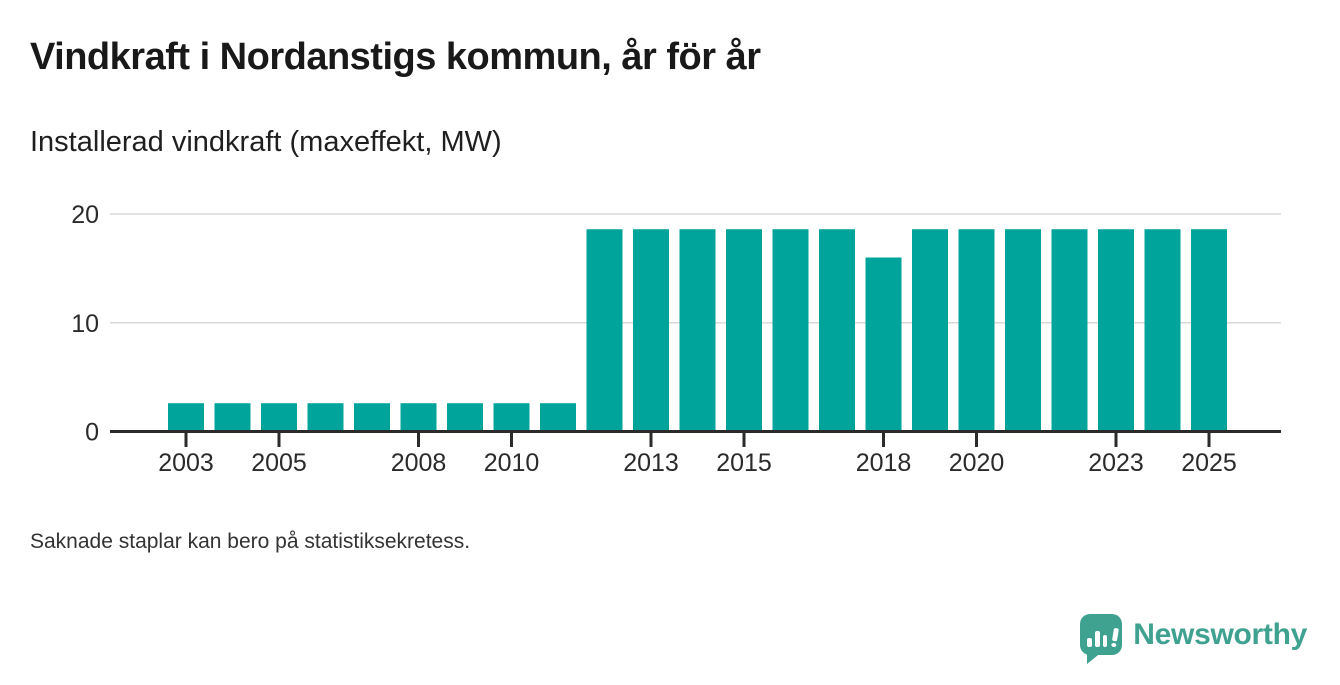 This screenshot has height=685, width=1340. Describe the element at coordinates (279, 463) in the screenshot. I see `x-tick-label-2005: 2005` at that location.